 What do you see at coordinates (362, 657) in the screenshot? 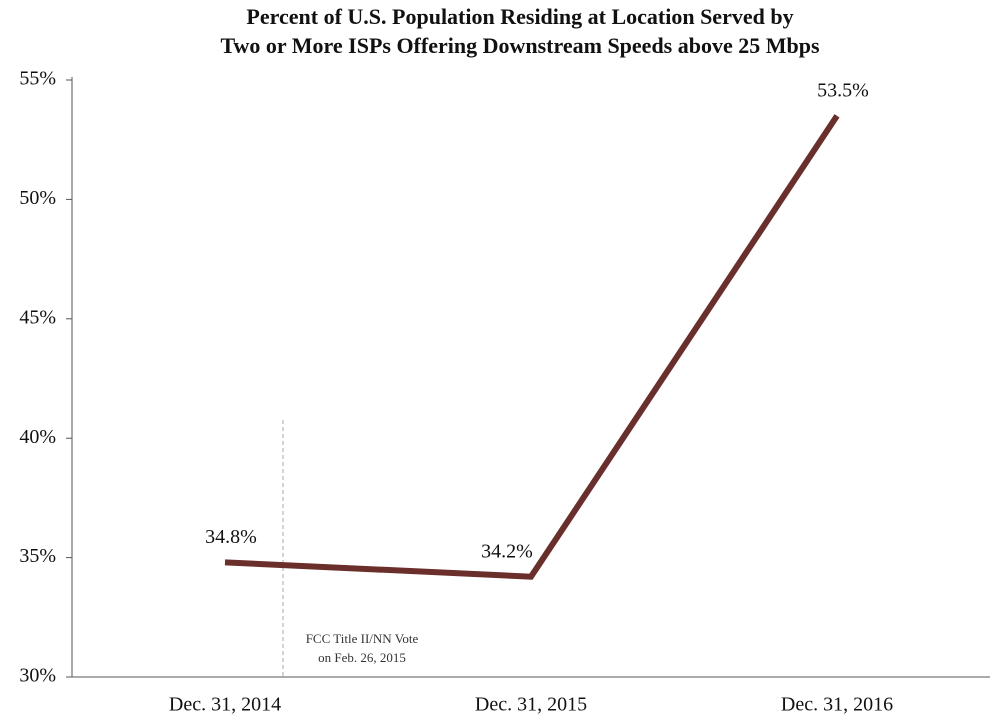
I see `annotation: on Feb. 26, 2015` at bounding box center [362, 657].